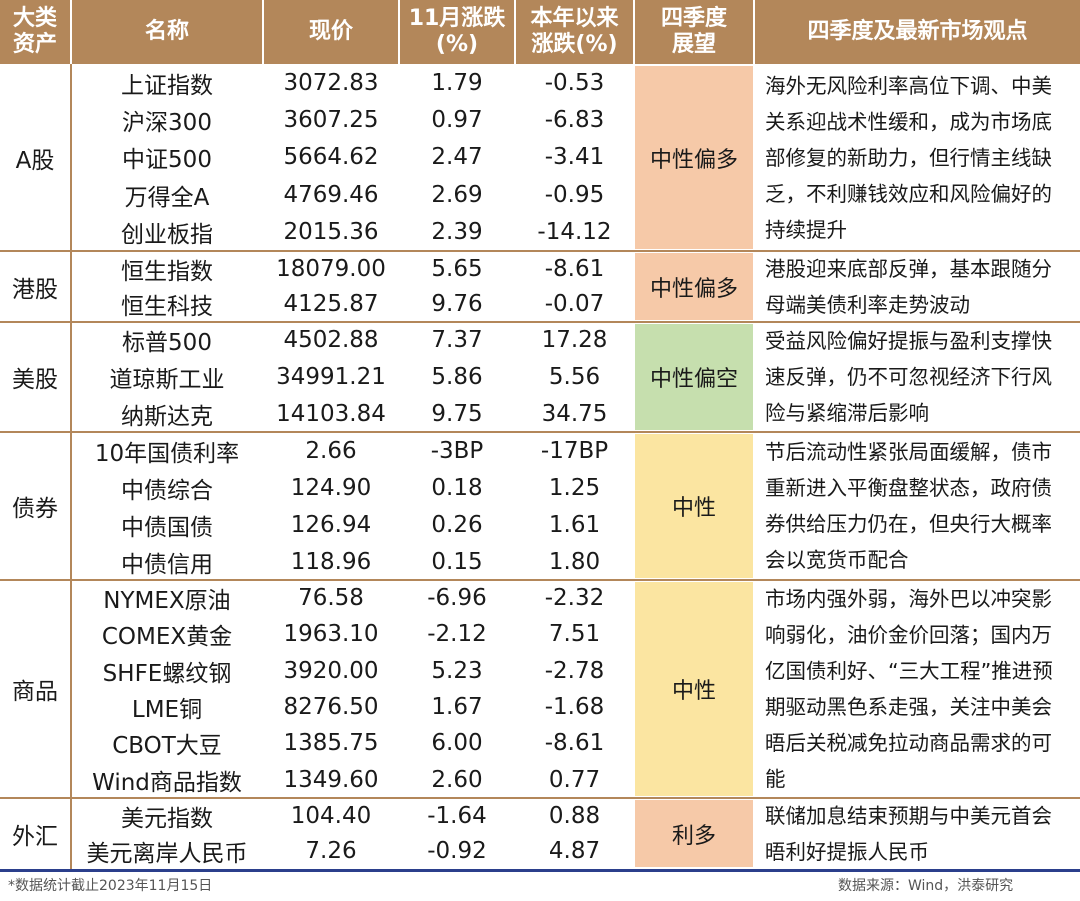 This screenshot has width=1080, height=901. What do you see at coordinates (694, 32) in the screenshot?
I see `header-q4-outlook: 四季度展望` at bounding box center [694, 32].